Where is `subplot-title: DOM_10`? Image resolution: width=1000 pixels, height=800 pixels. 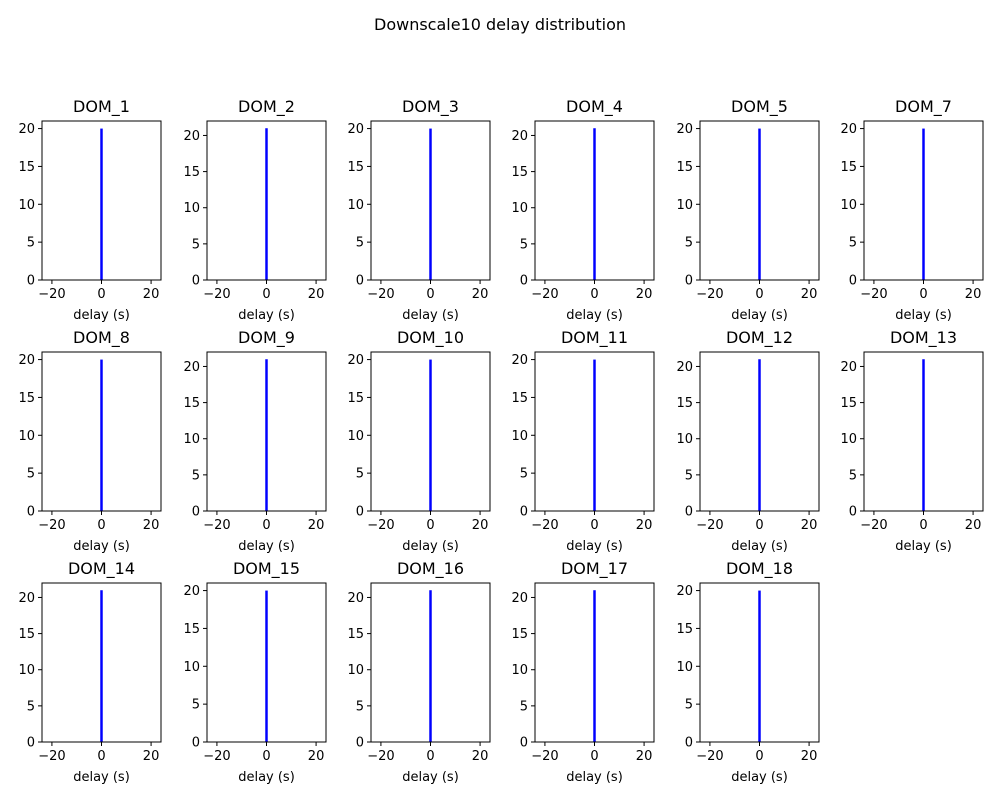 subplot-title: DOM_10 is located at coordinates (430, 338).